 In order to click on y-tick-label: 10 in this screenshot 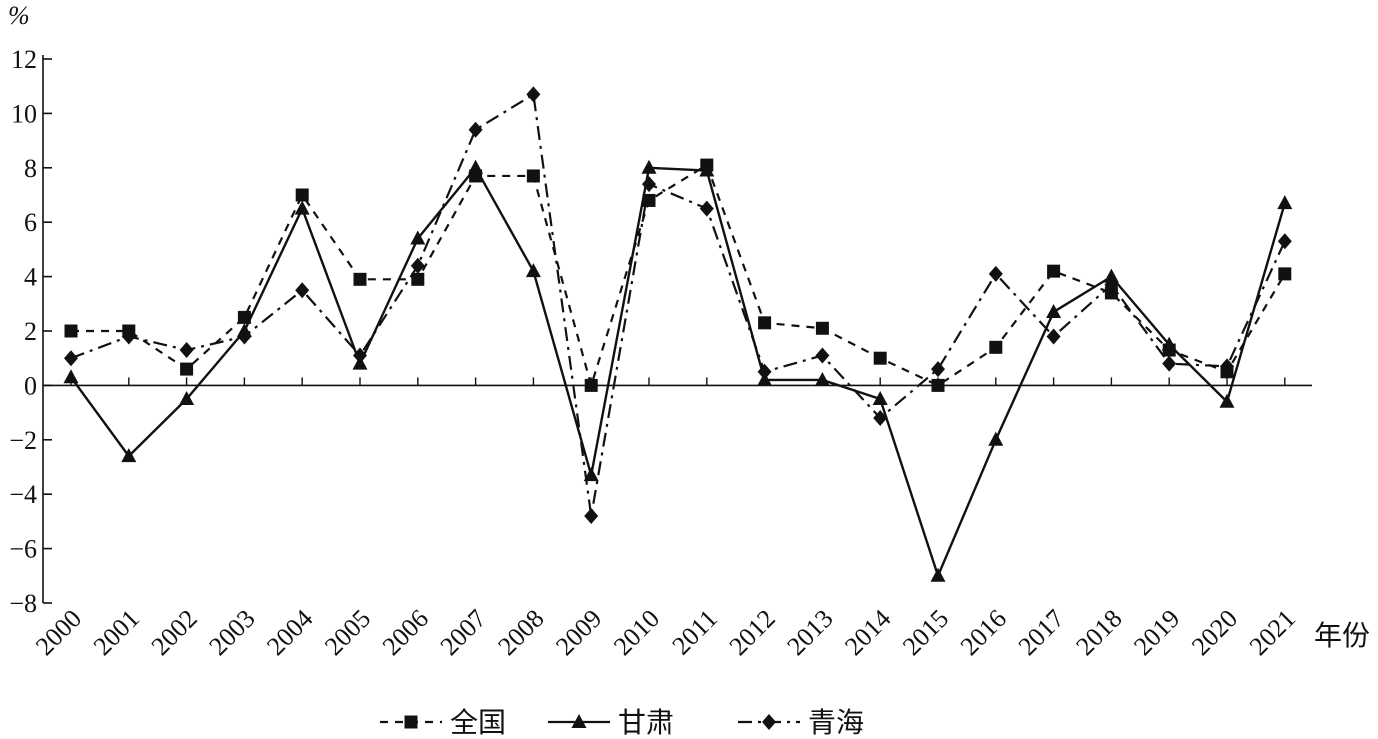, I will do `click(24, 113)`.